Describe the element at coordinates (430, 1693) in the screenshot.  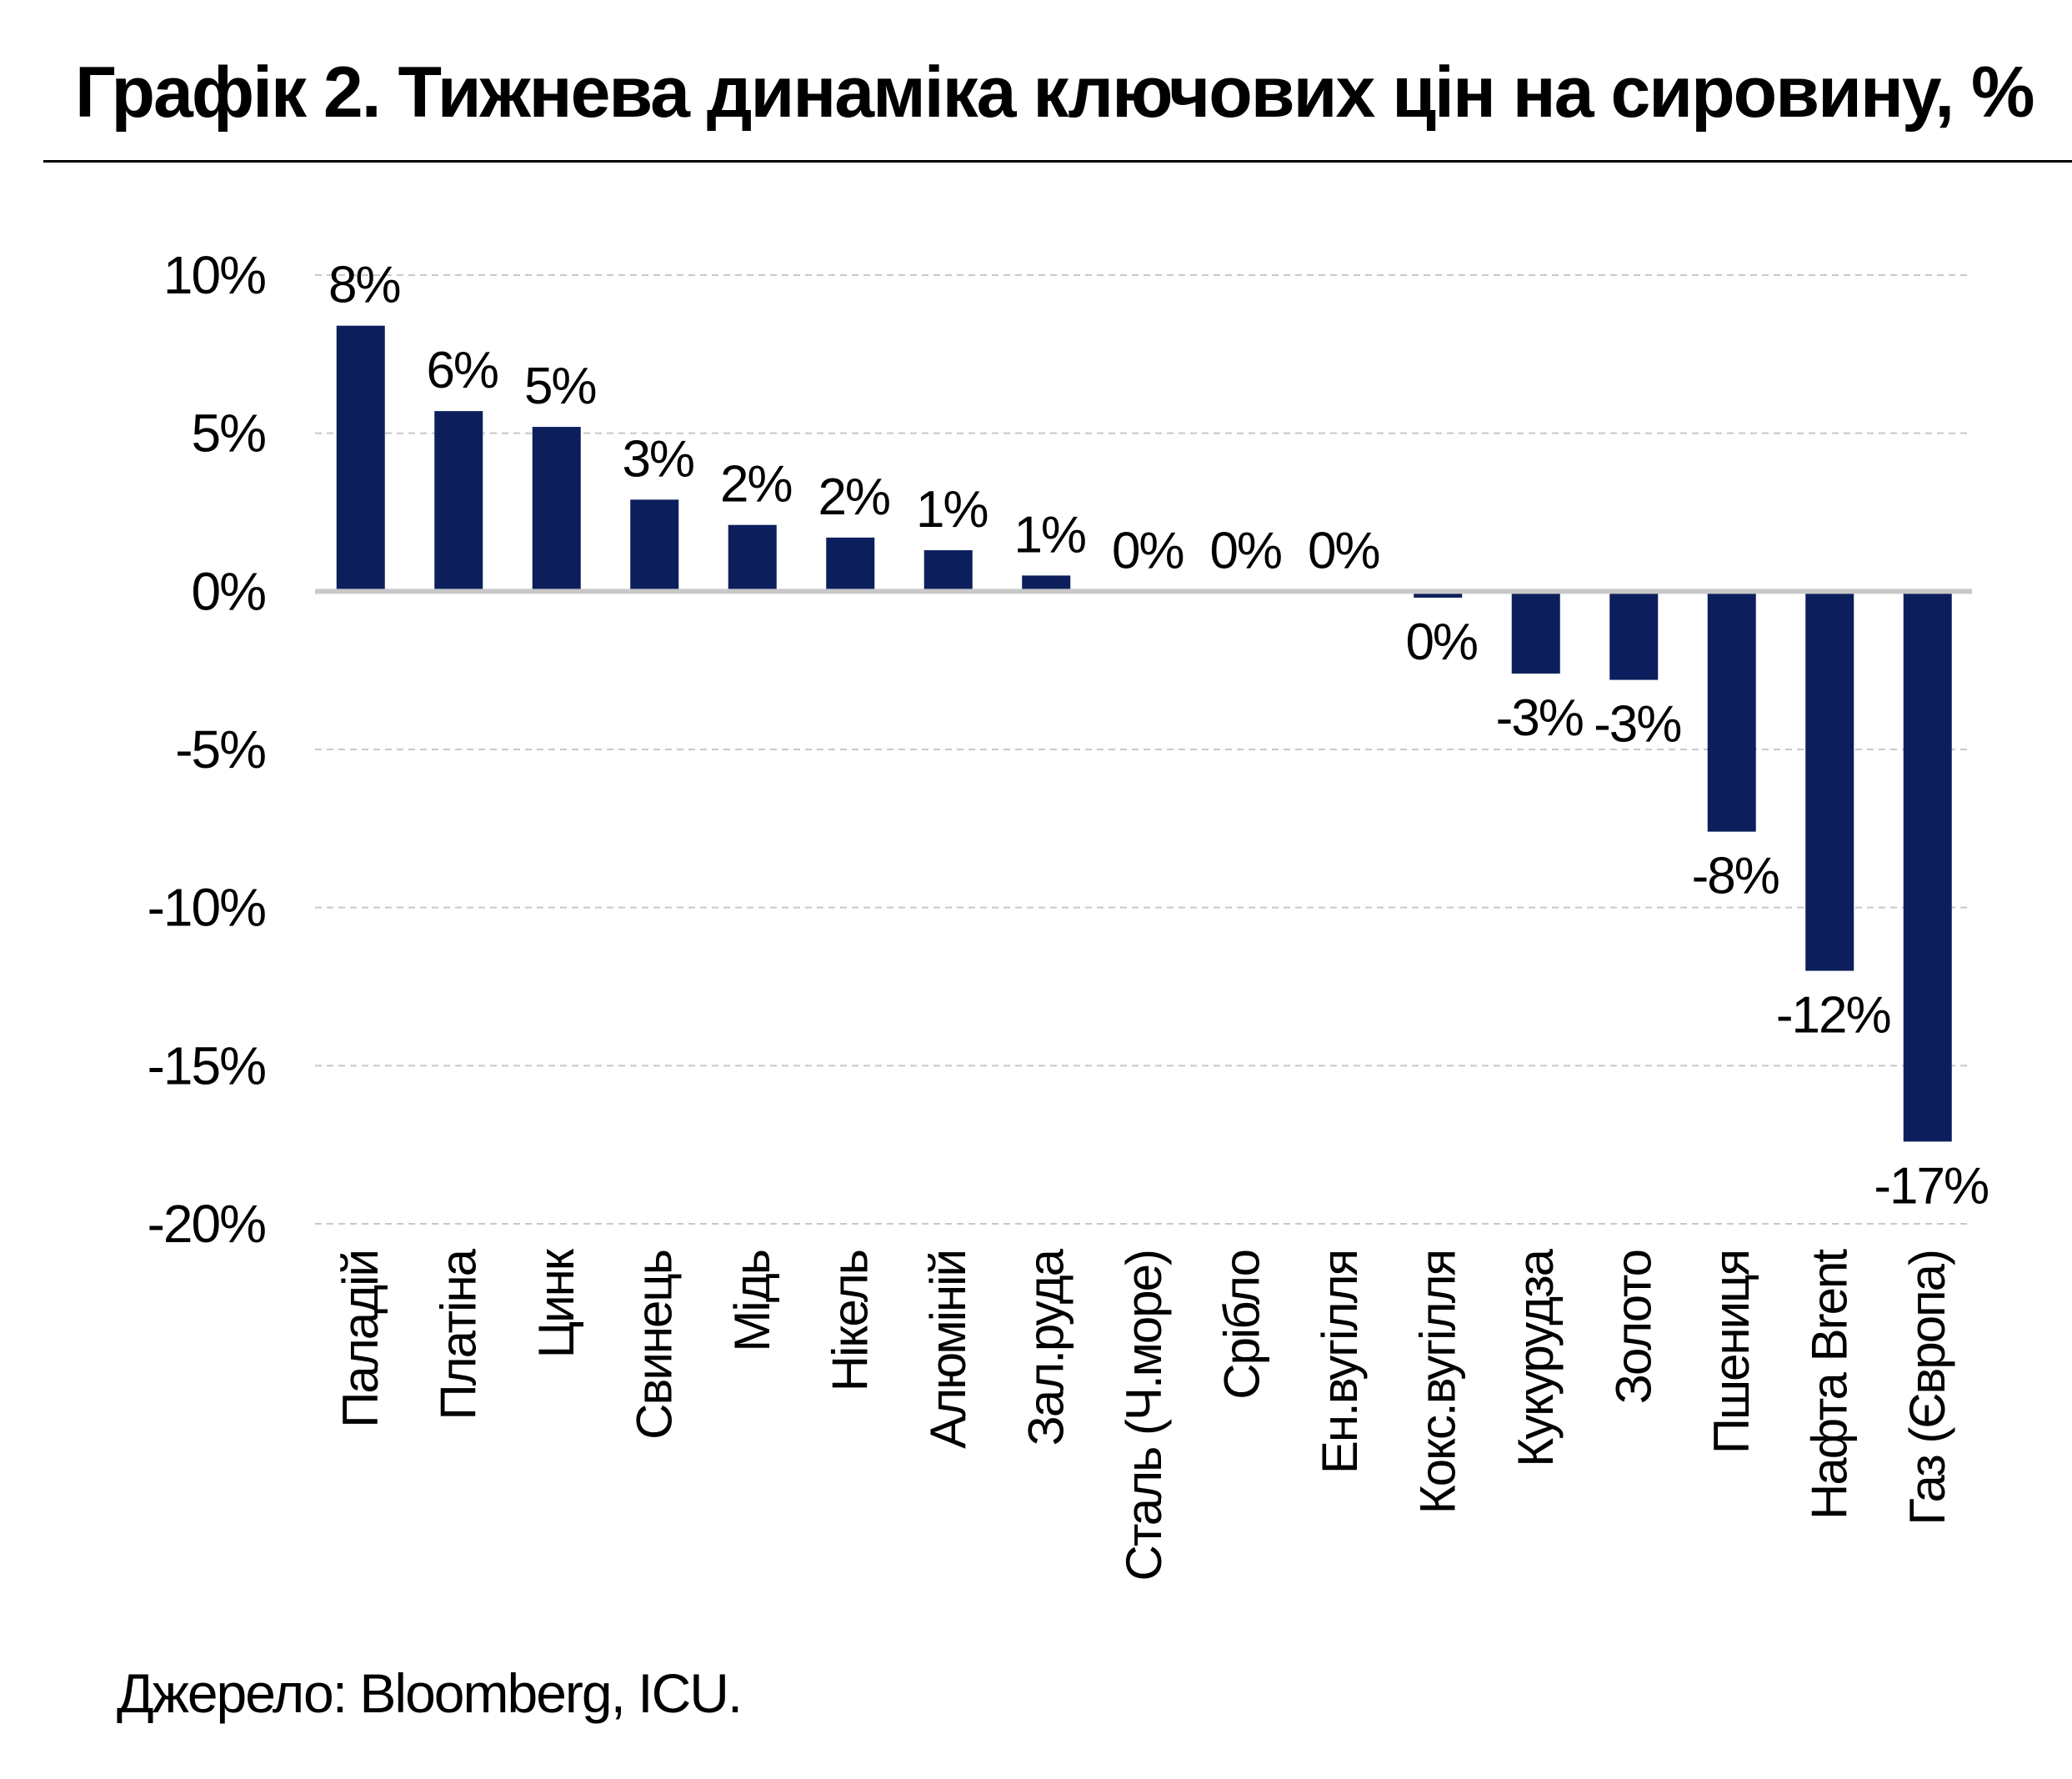
I see `source-note: Джерело: Bloomberg, ICU.` at that location.